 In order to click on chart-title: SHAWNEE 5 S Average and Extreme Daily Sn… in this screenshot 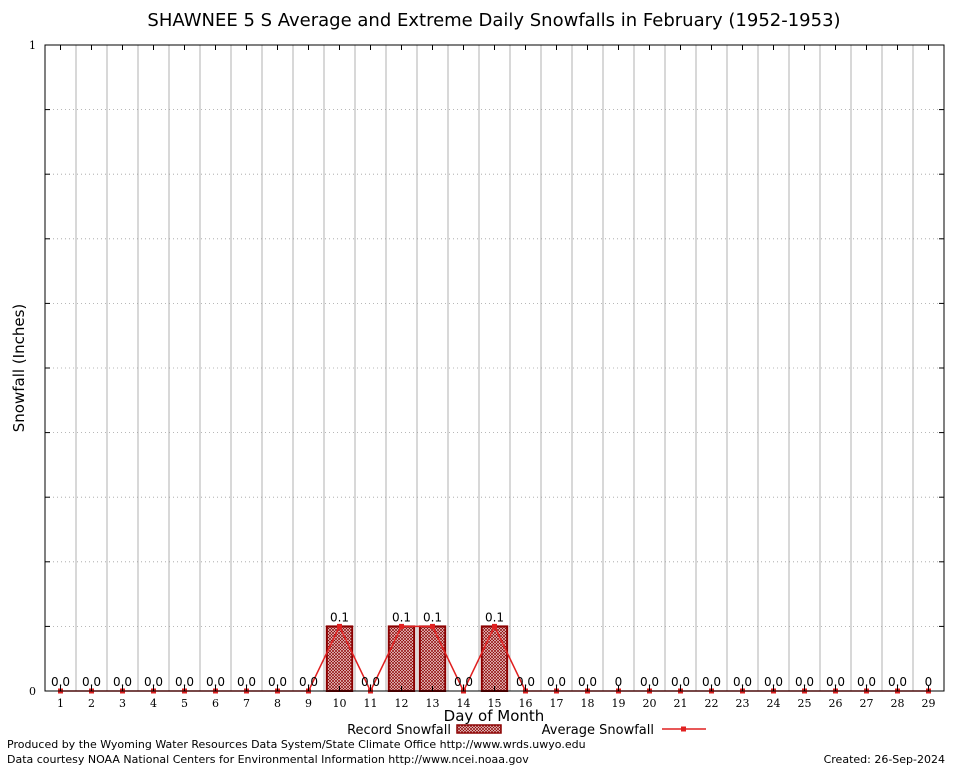, I will do `click(493, 20)`.